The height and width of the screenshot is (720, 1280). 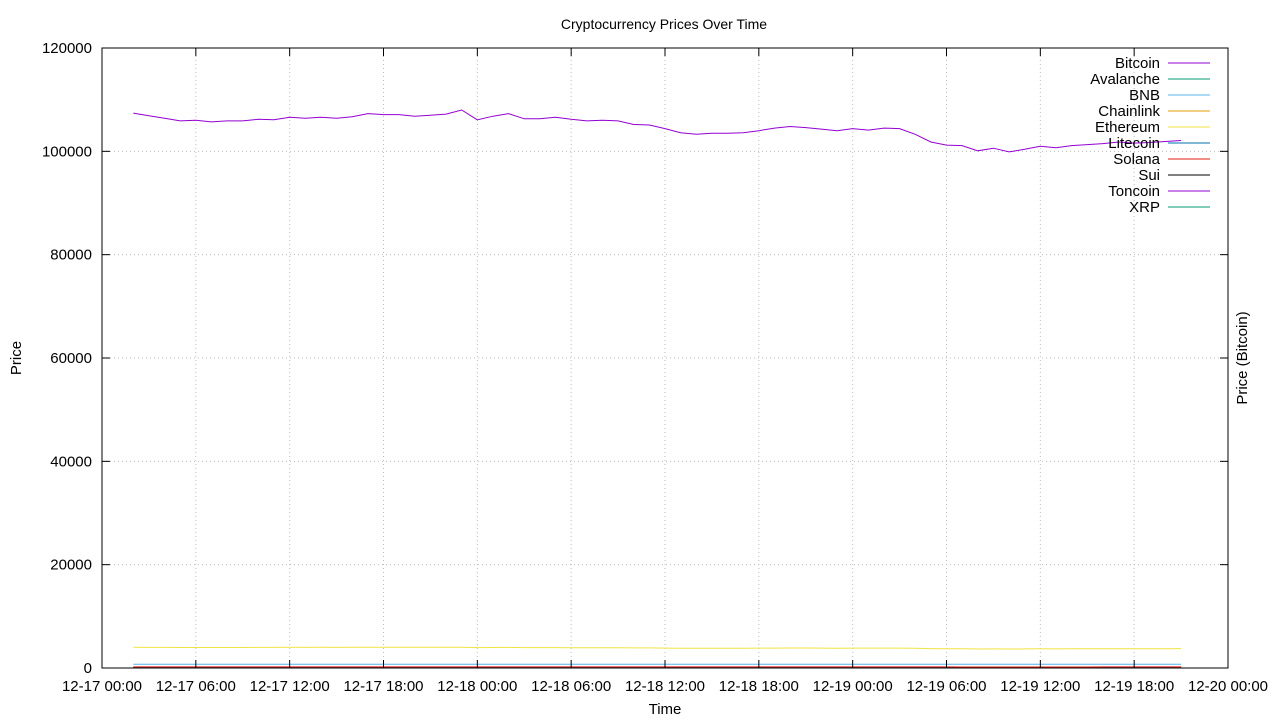 I want to click on series-line-bitcoin, so click(x=657, y=131).